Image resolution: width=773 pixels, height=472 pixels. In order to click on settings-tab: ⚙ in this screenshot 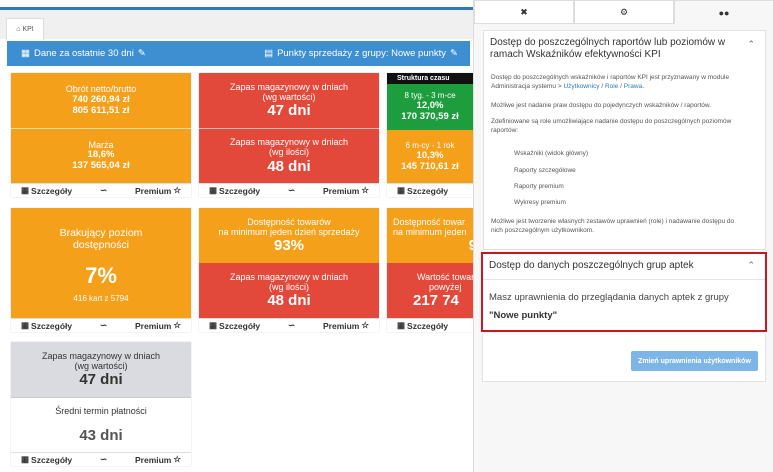, I will do `click(624, 12)`.